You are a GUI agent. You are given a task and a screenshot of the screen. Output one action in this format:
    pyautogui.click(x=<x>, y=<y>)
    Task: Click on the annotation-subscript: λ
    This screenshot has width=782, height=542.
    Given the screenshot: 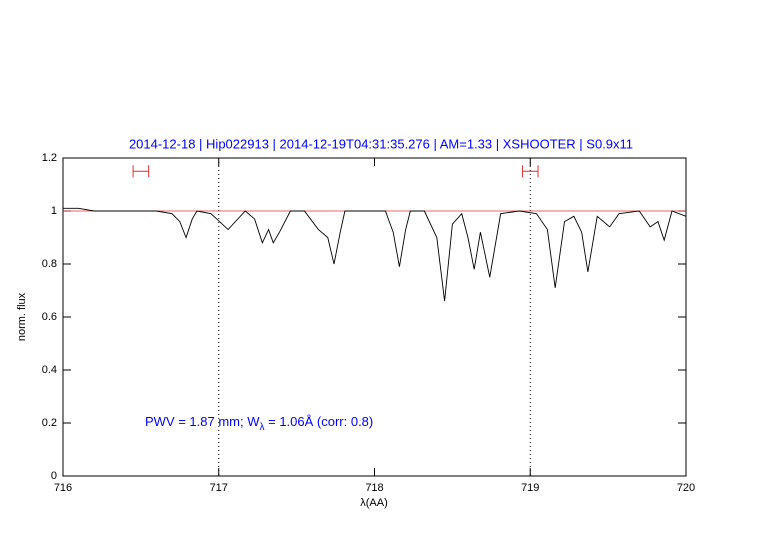 What is the action you would take?
    pyautogui.click(x=262, y=427)
    